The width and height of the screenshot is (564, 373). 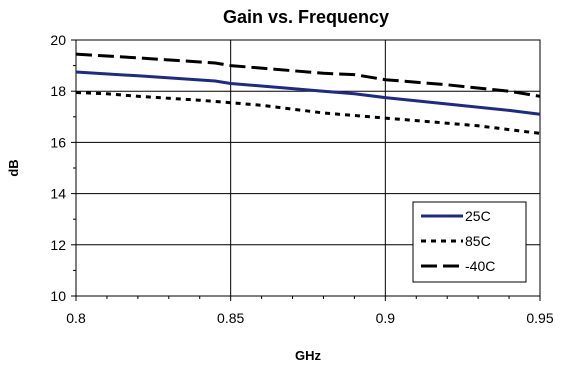 What do you see at coordinates (539, 318) in the screenshot?
I see `x-tick-label: 0.95` at bounding box center [539, 318].